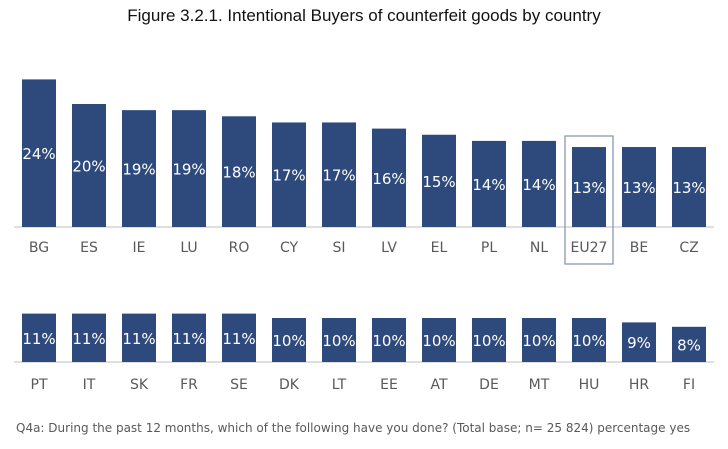  I want to click on data-label-bg: 24%, so click(38, 154).